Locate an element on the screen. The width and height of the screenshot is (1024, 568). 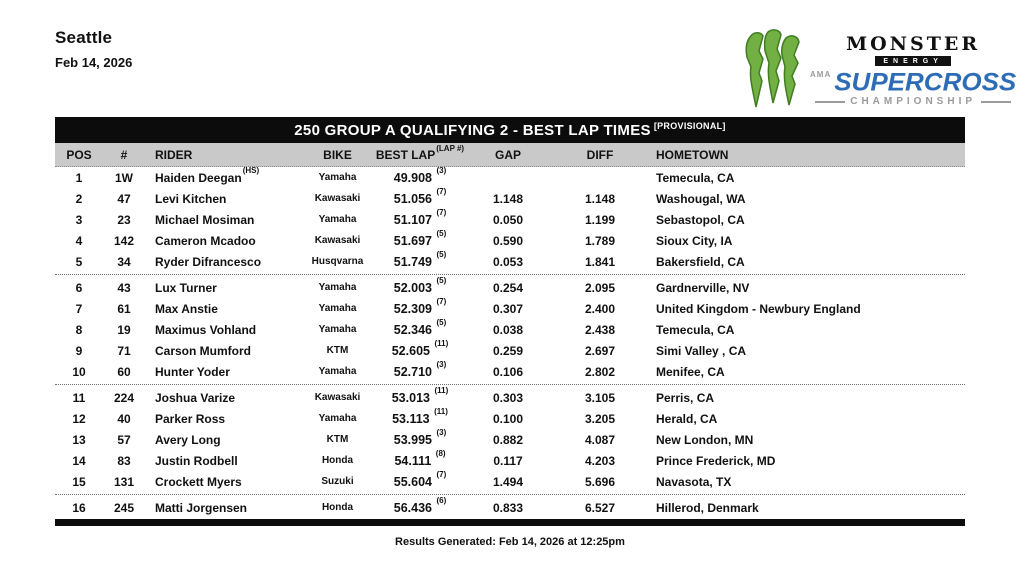
cell-best-lap: 51.697 (5) is located at coordinates (420, 238).